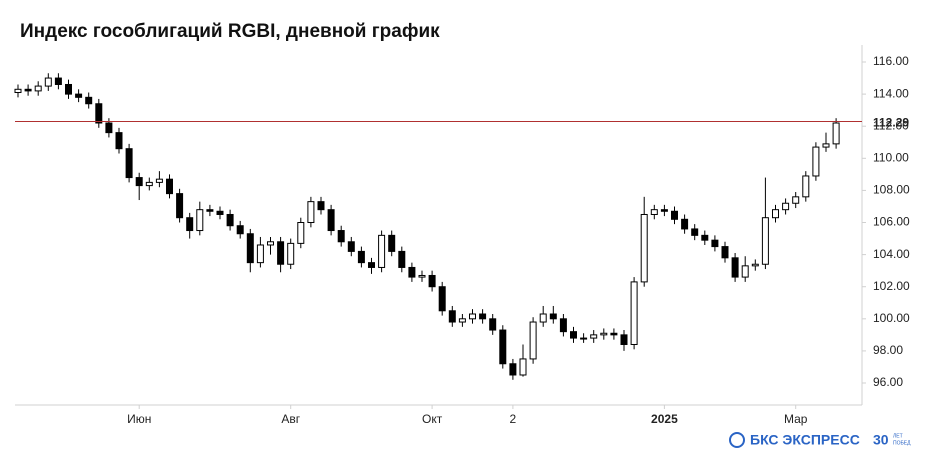  What do you see at coordinates (891, 254) in the screenshot?
I see `y-tick-label: 104.00` at bounding box center [891, 254].